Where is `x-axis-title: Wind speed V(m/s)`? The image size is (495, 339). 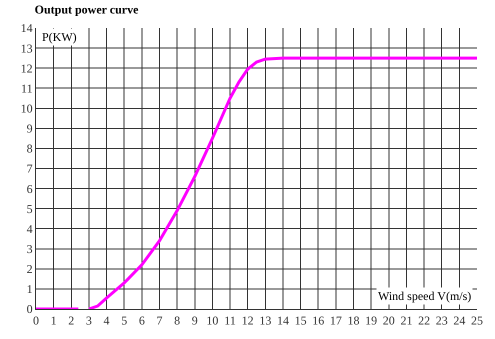 x-axis-title: Wind speed V(m/s) is located at coordinates (425, 296).